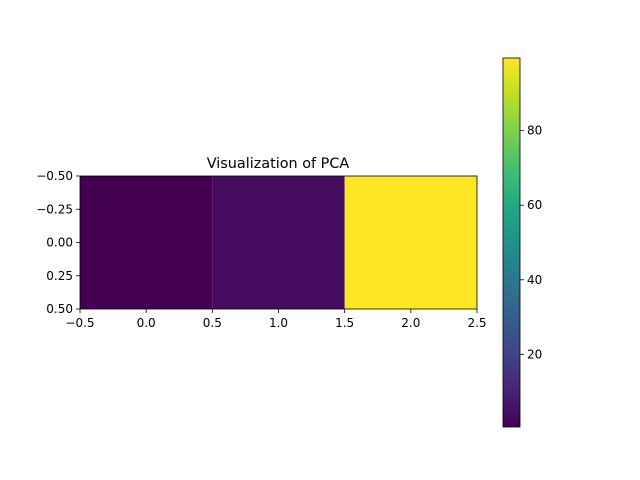  What do you see at coordinates (59, 276) in the screenshot?
I see `y-tick-label: 0.25` at bounding box center [59, 276].